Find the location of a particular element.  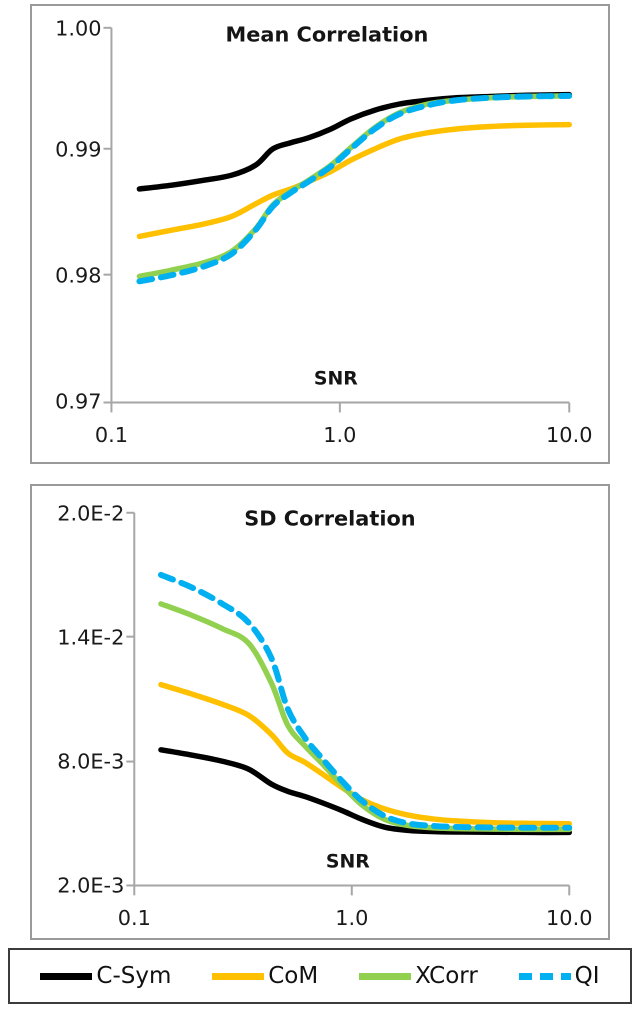

legend-item-com: CoM is located at coordinates (265, 975).